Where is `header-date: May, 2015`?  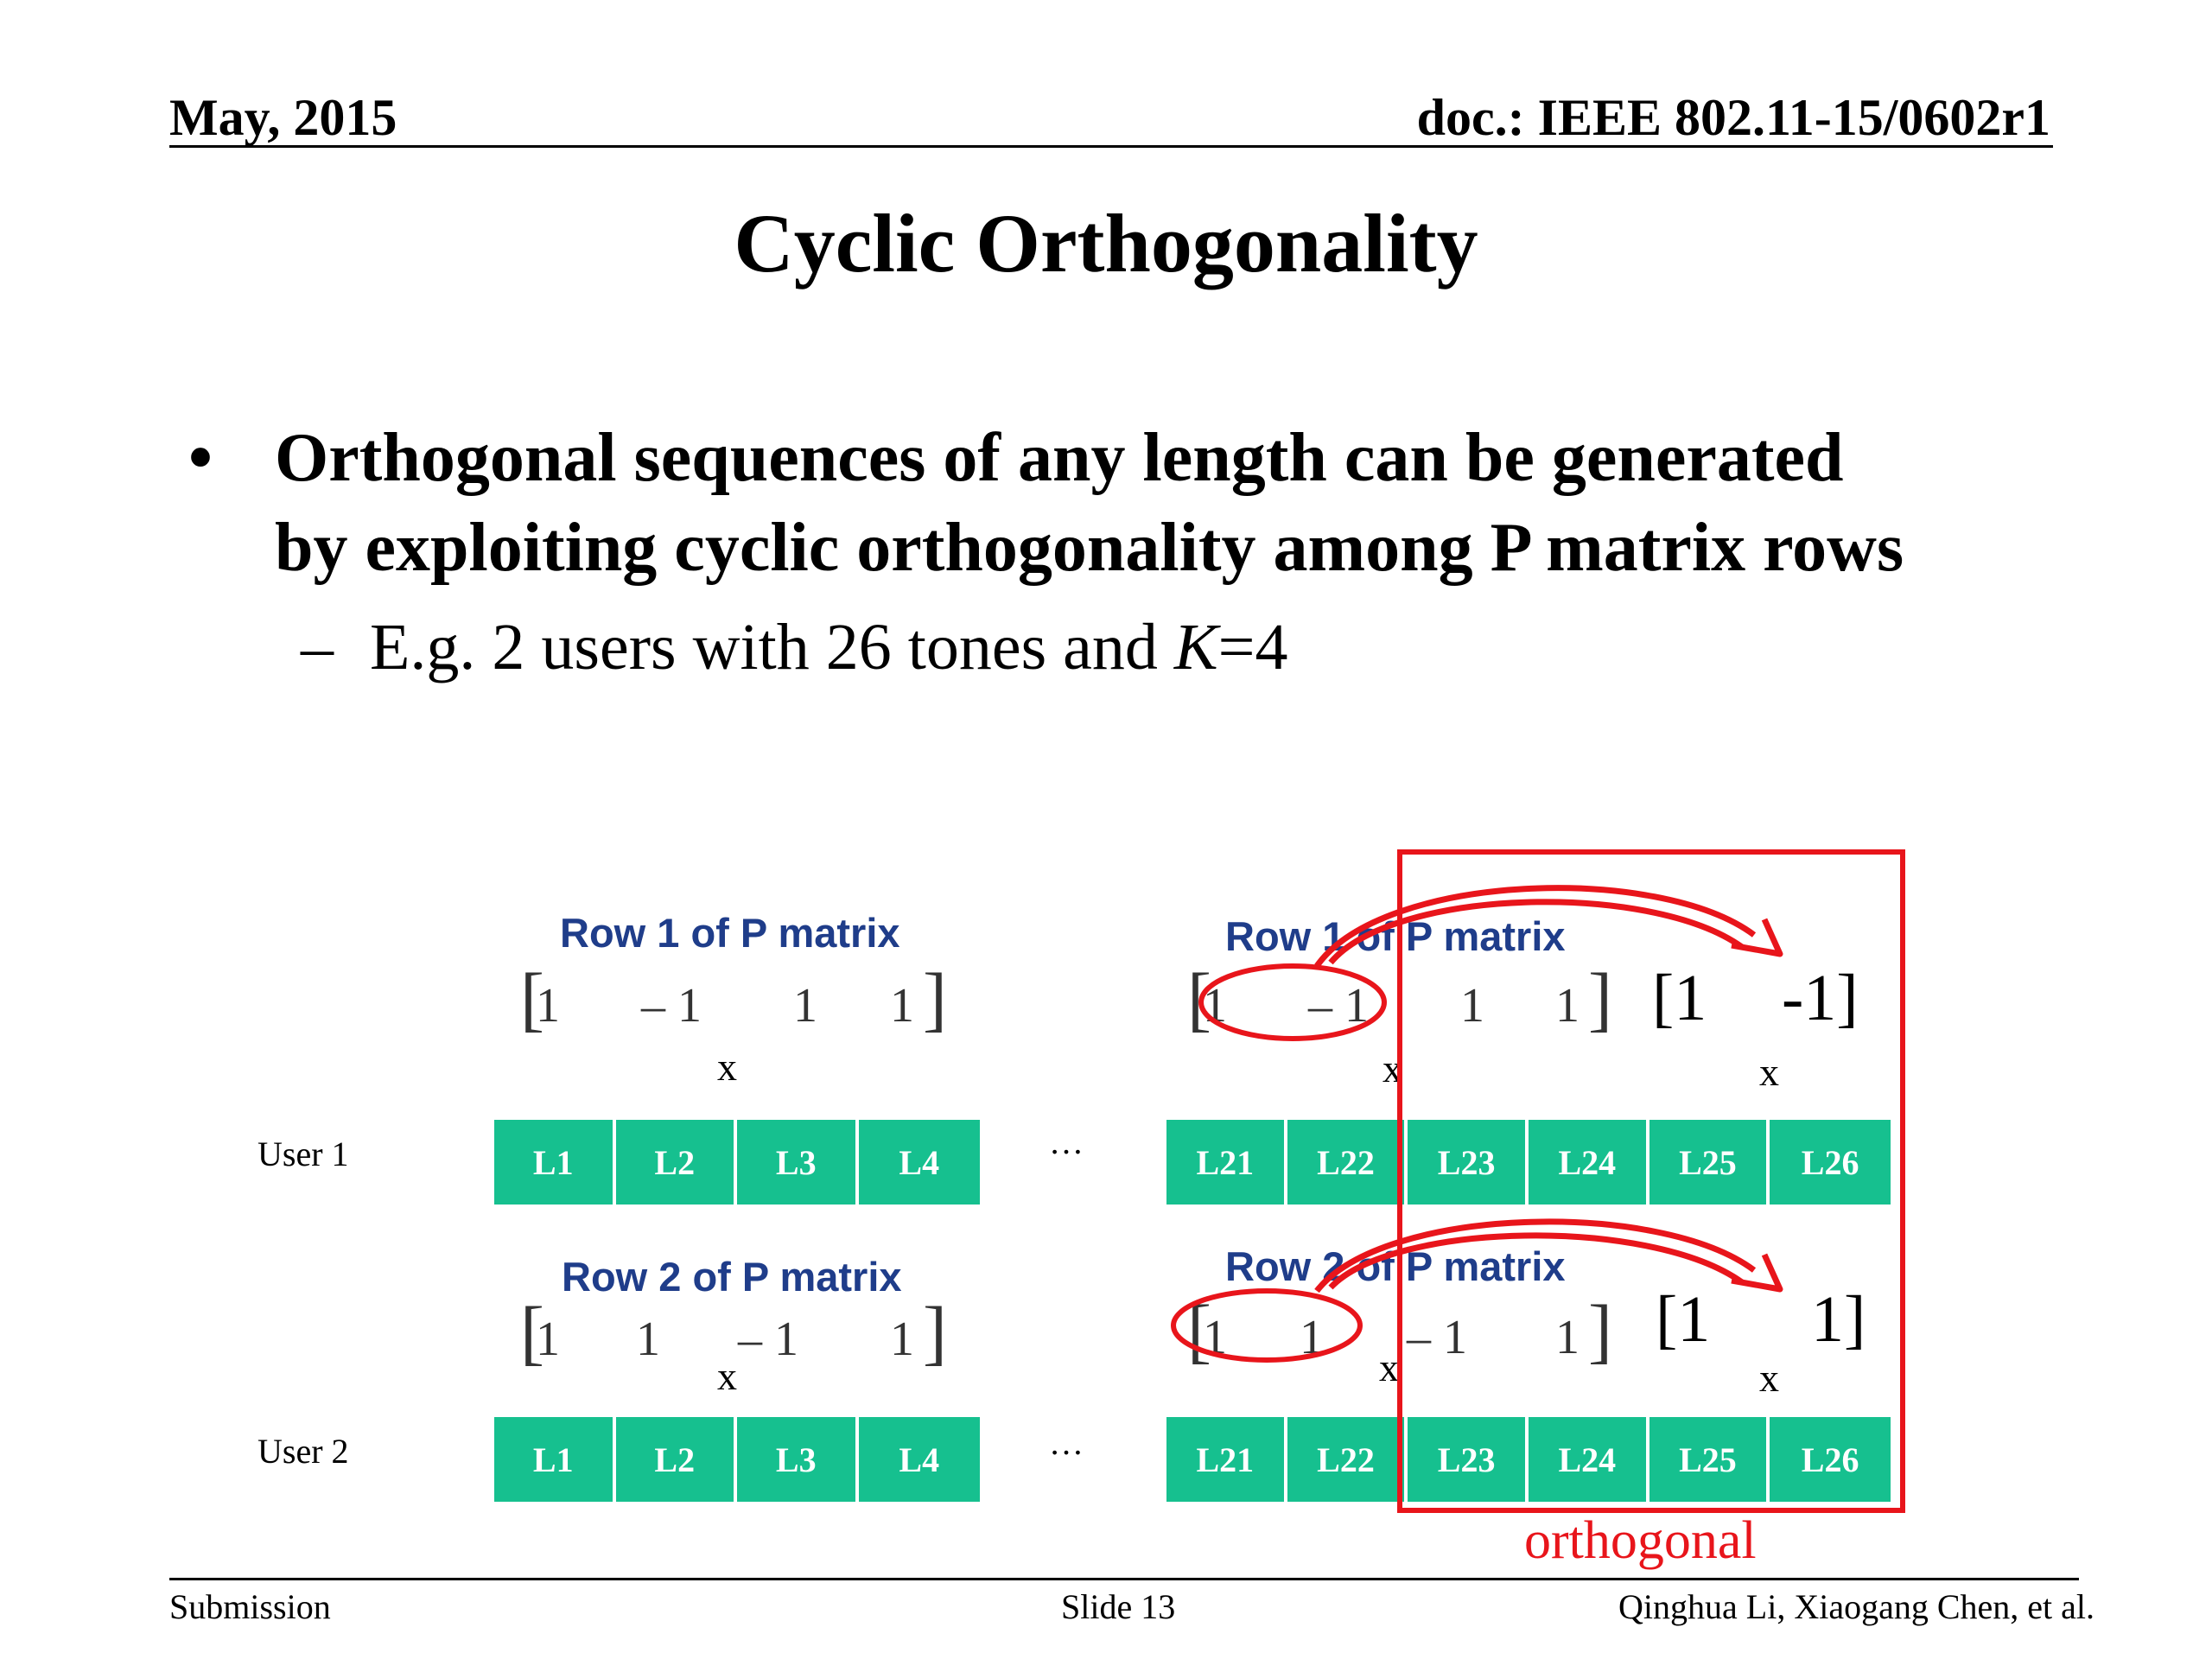
header-date: May, 2015 is located at coordinates (283, 117).